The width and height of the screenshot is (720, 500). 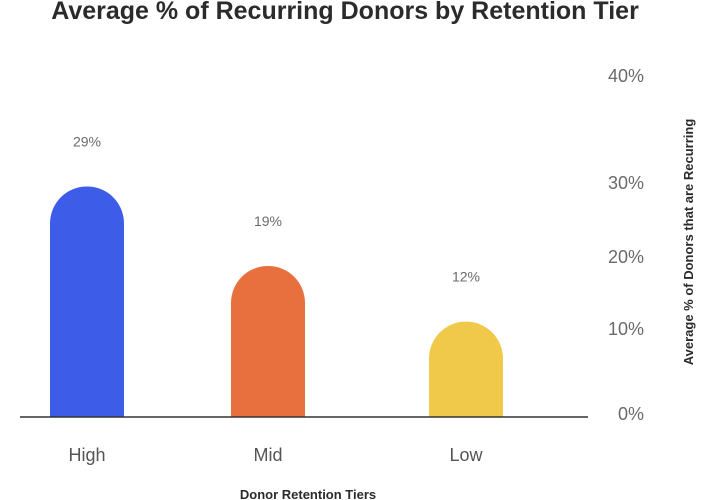 What do you see at coordinates (631, 414) in the screenshot?
I see `y-tick-label-0: 0%` at bounding box center [631, 414].